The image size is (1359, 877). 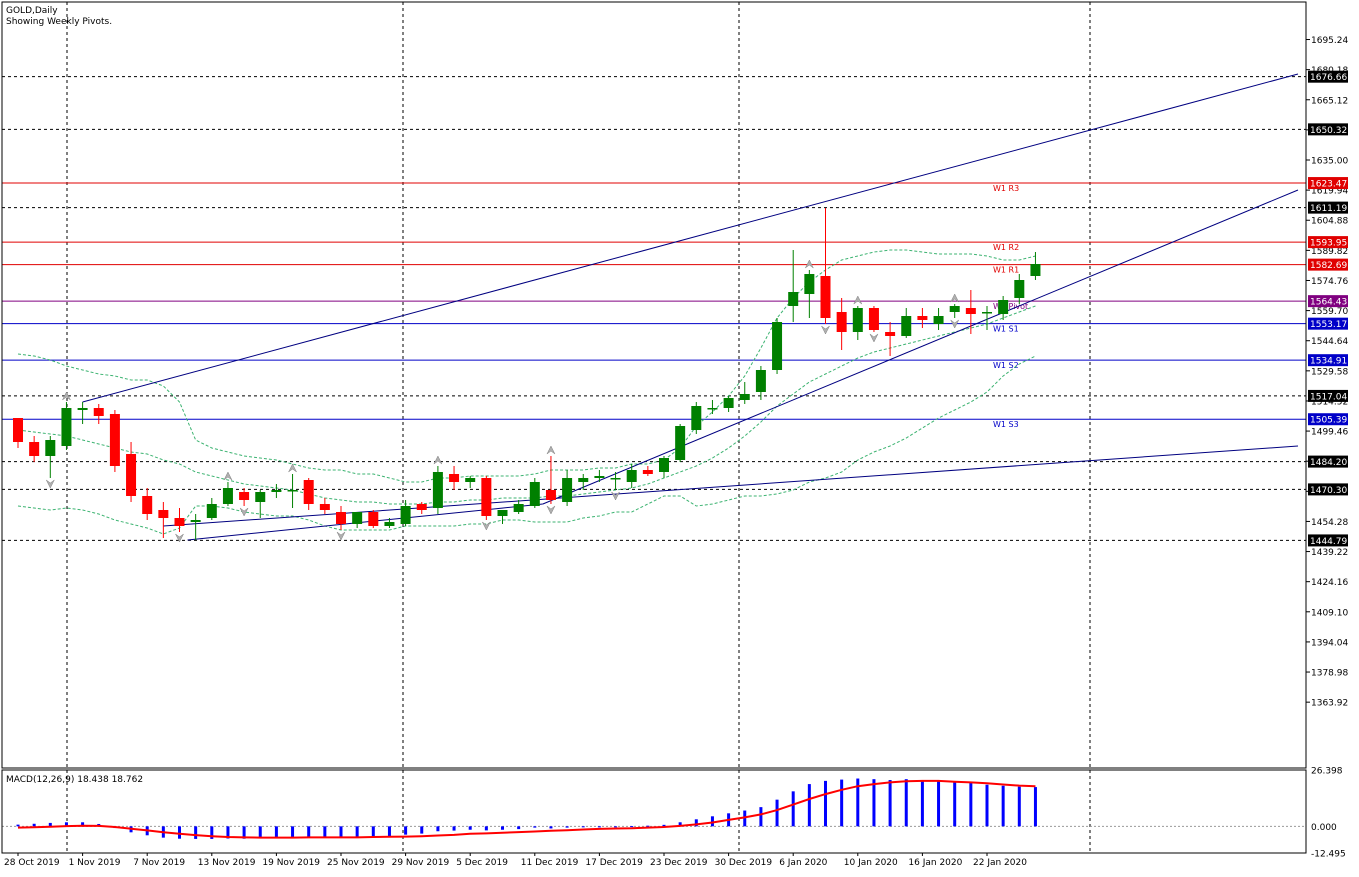 I want to click on price-tick-label-12: 1514.52, so click(x=1329, y=402).